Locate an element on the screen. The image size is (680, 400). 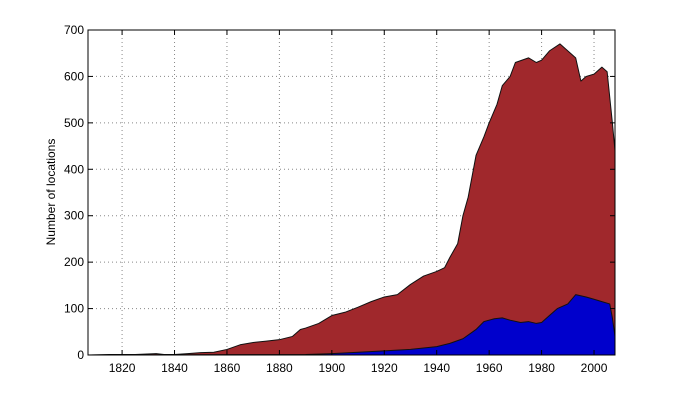
x-tick-label: 1860 is located at coordinates (227, 368).